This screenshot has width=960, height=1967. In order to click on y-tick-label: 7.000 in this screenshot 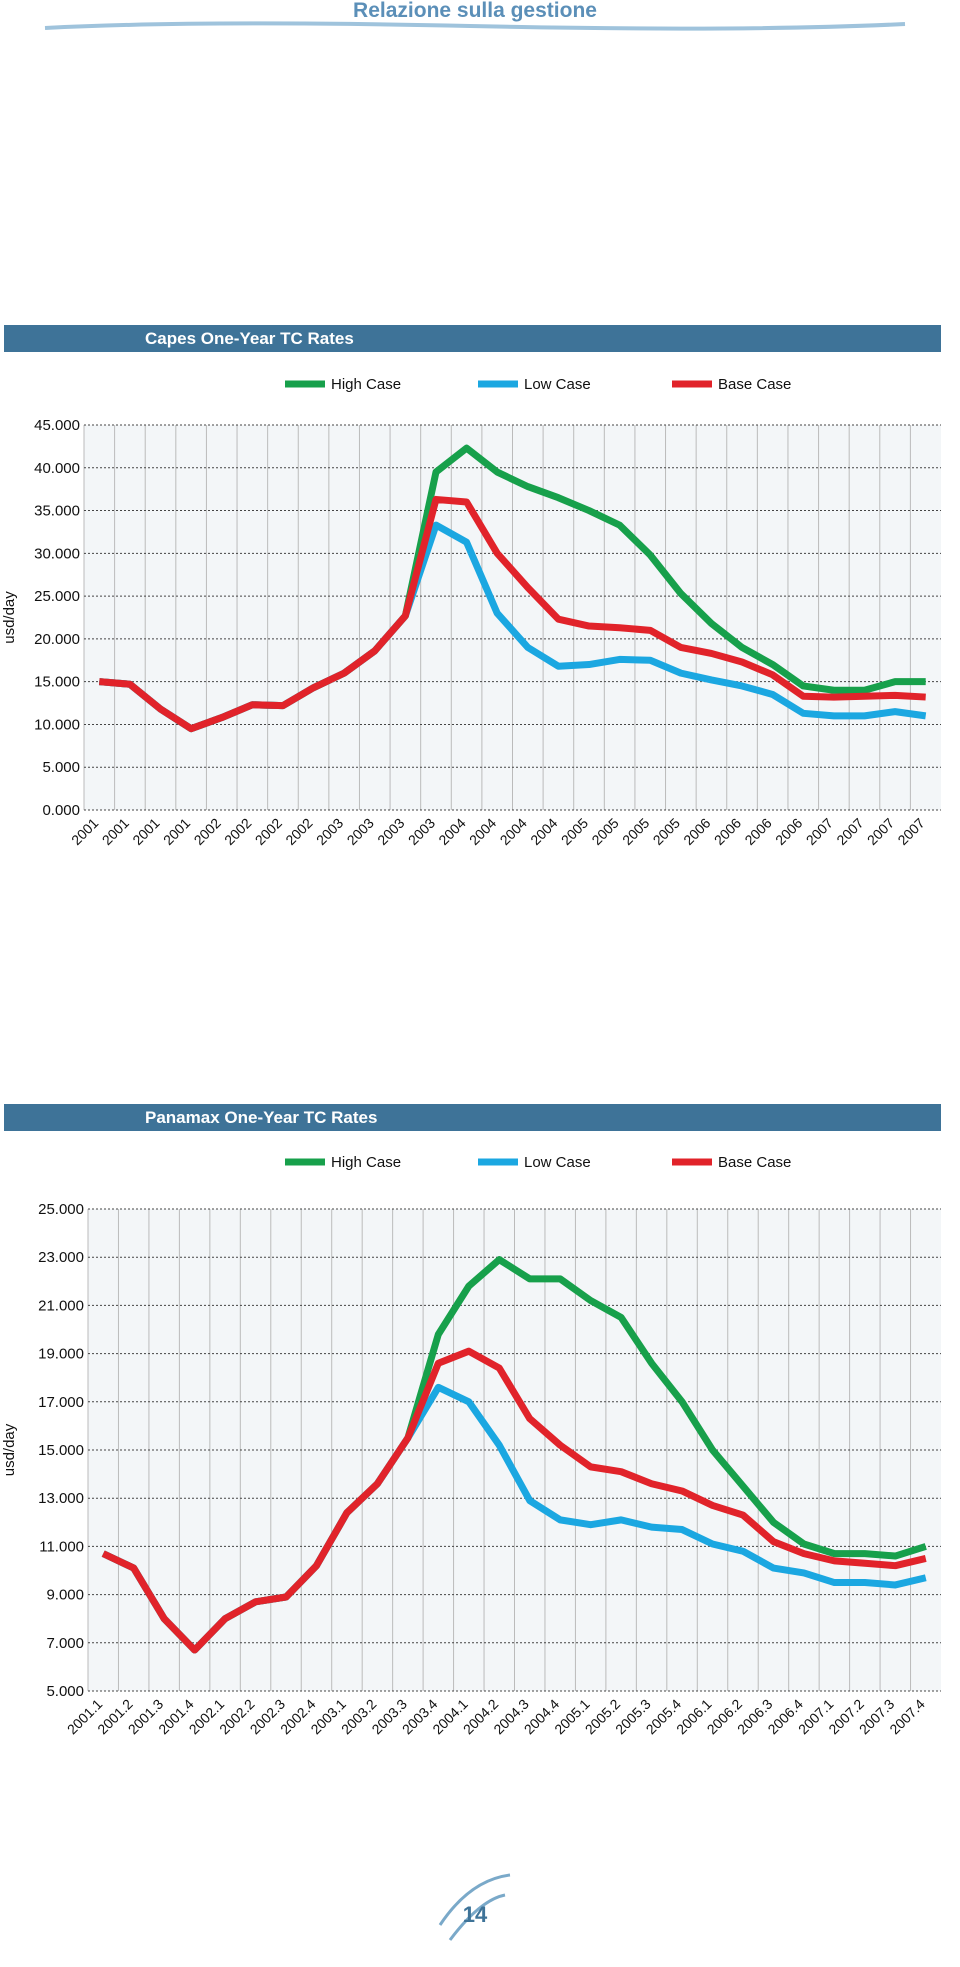, I will do `click(65, 1643)`.